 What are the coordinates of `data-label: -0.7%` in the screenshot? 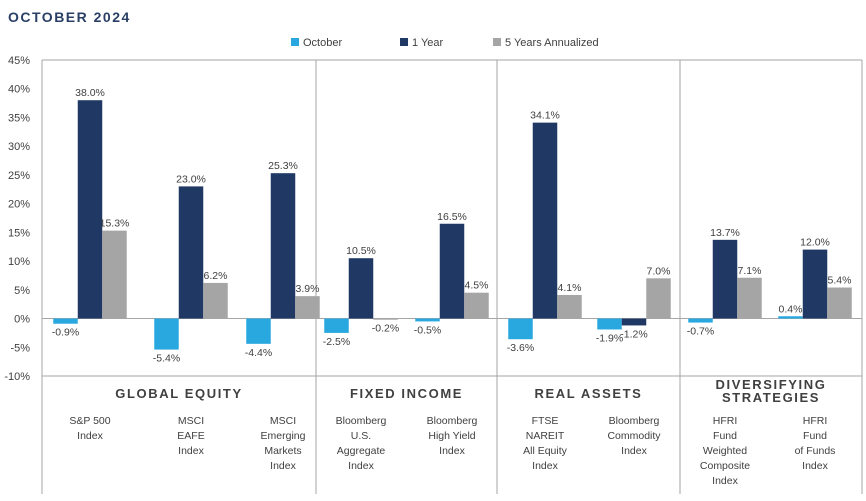 It's located at (700, 332).